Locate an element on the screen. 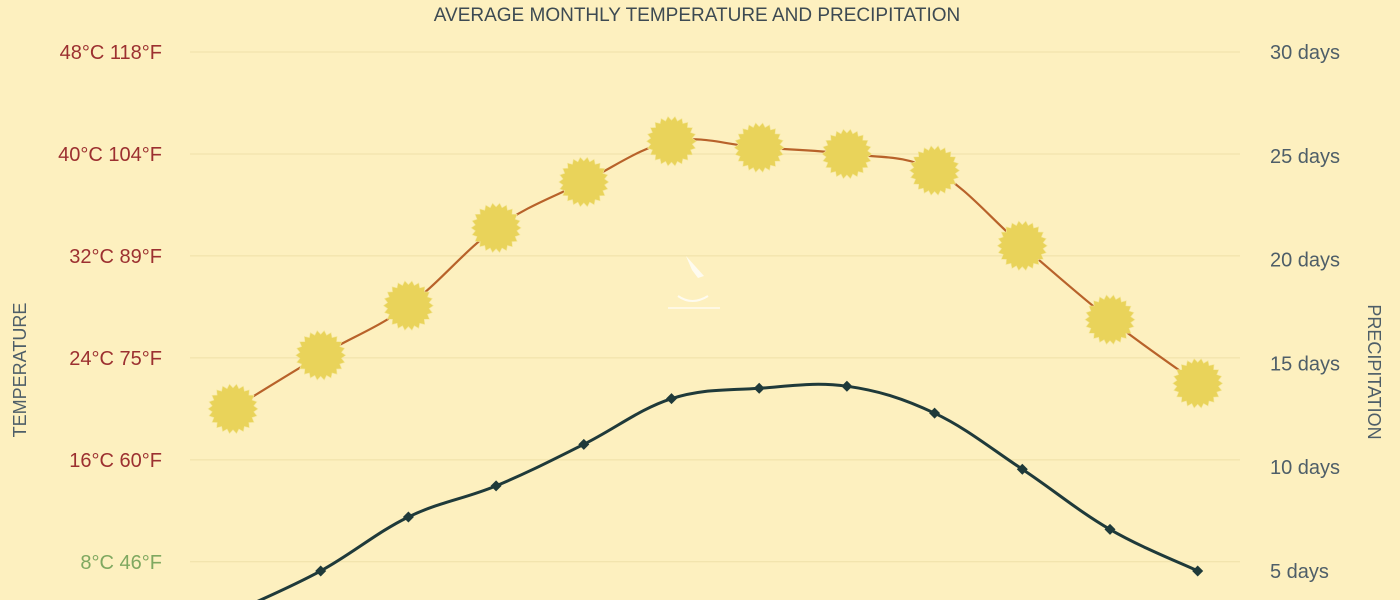 The image size is (1400, 600). left-tick-label: 8°C 46°F is located at coordinates (121, 563).